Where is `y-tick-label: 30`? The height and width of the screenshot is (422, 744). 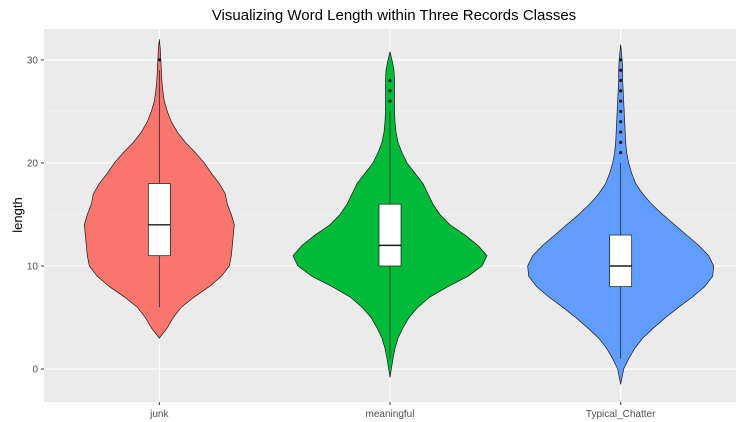
y-tick-label: 30 is located at coordinates (33, 60).